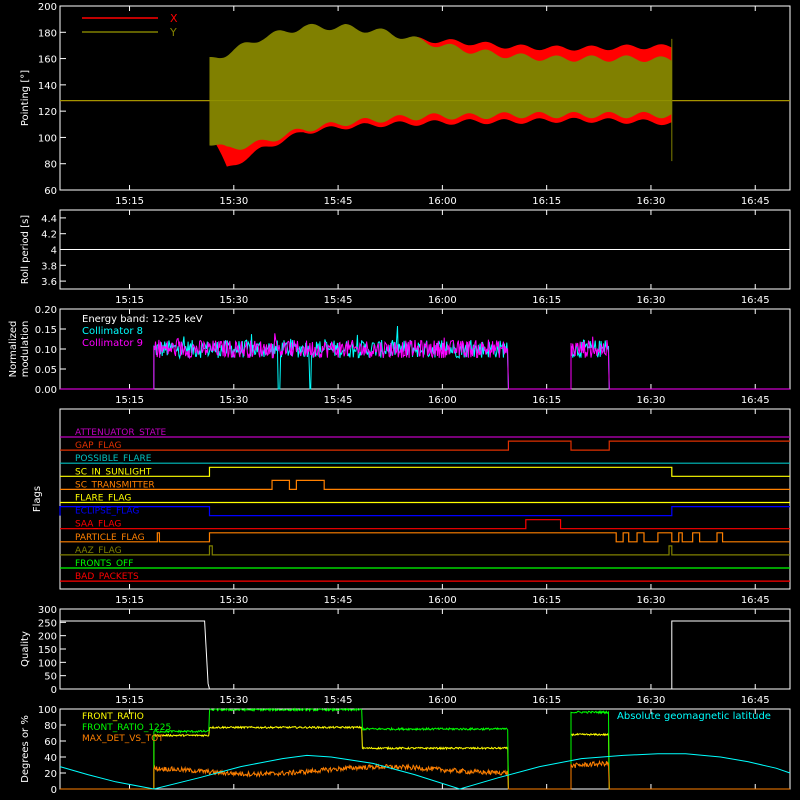 The height and width of the screenshot is (800, 800). I want to click on y-tick-label: 180, so click(47, 33).